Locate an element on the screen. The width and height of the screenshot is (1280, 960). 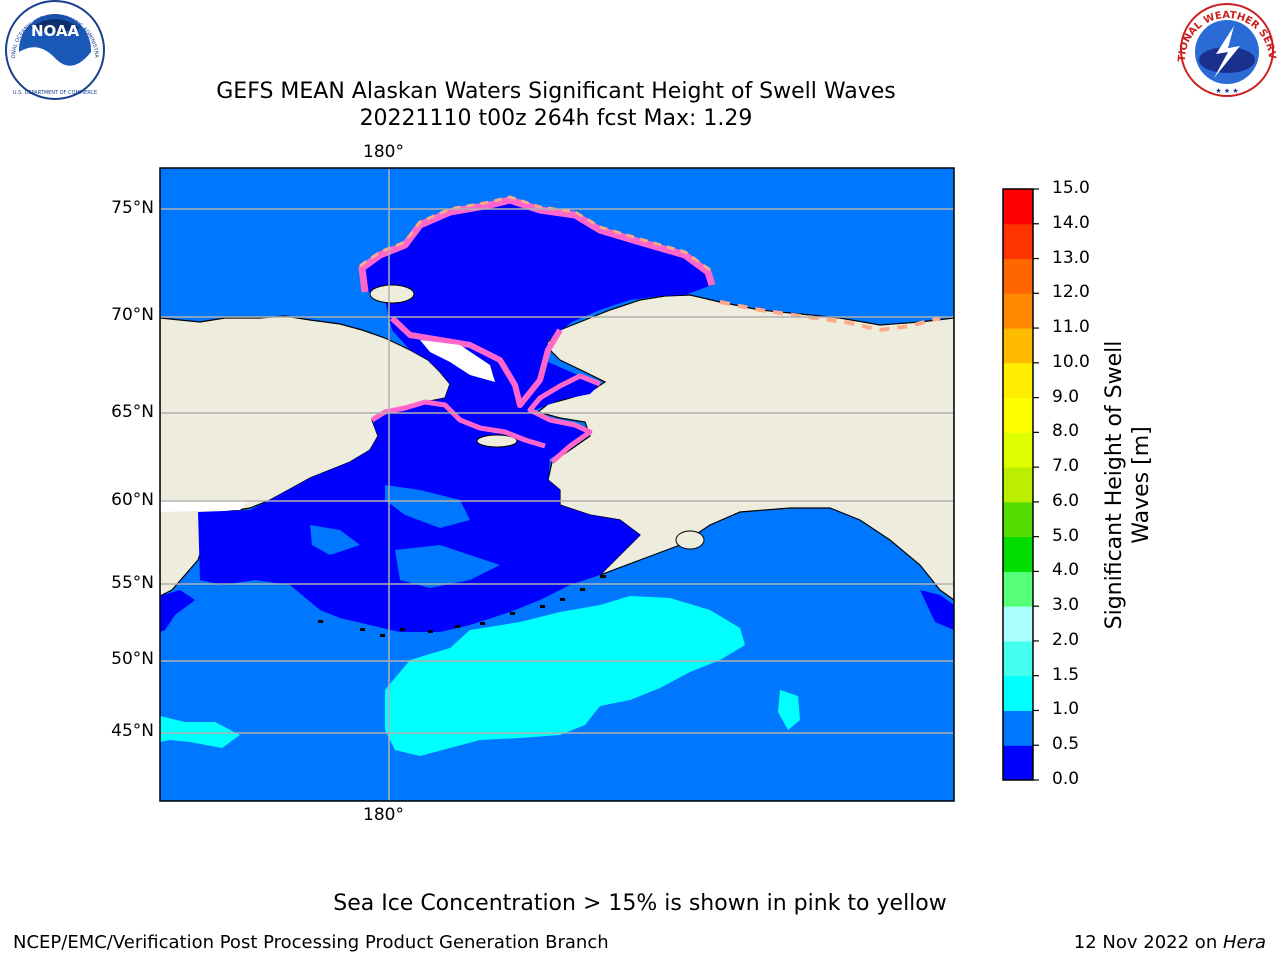
lat-label-75: 75°N is located at coordinates (132, 208).